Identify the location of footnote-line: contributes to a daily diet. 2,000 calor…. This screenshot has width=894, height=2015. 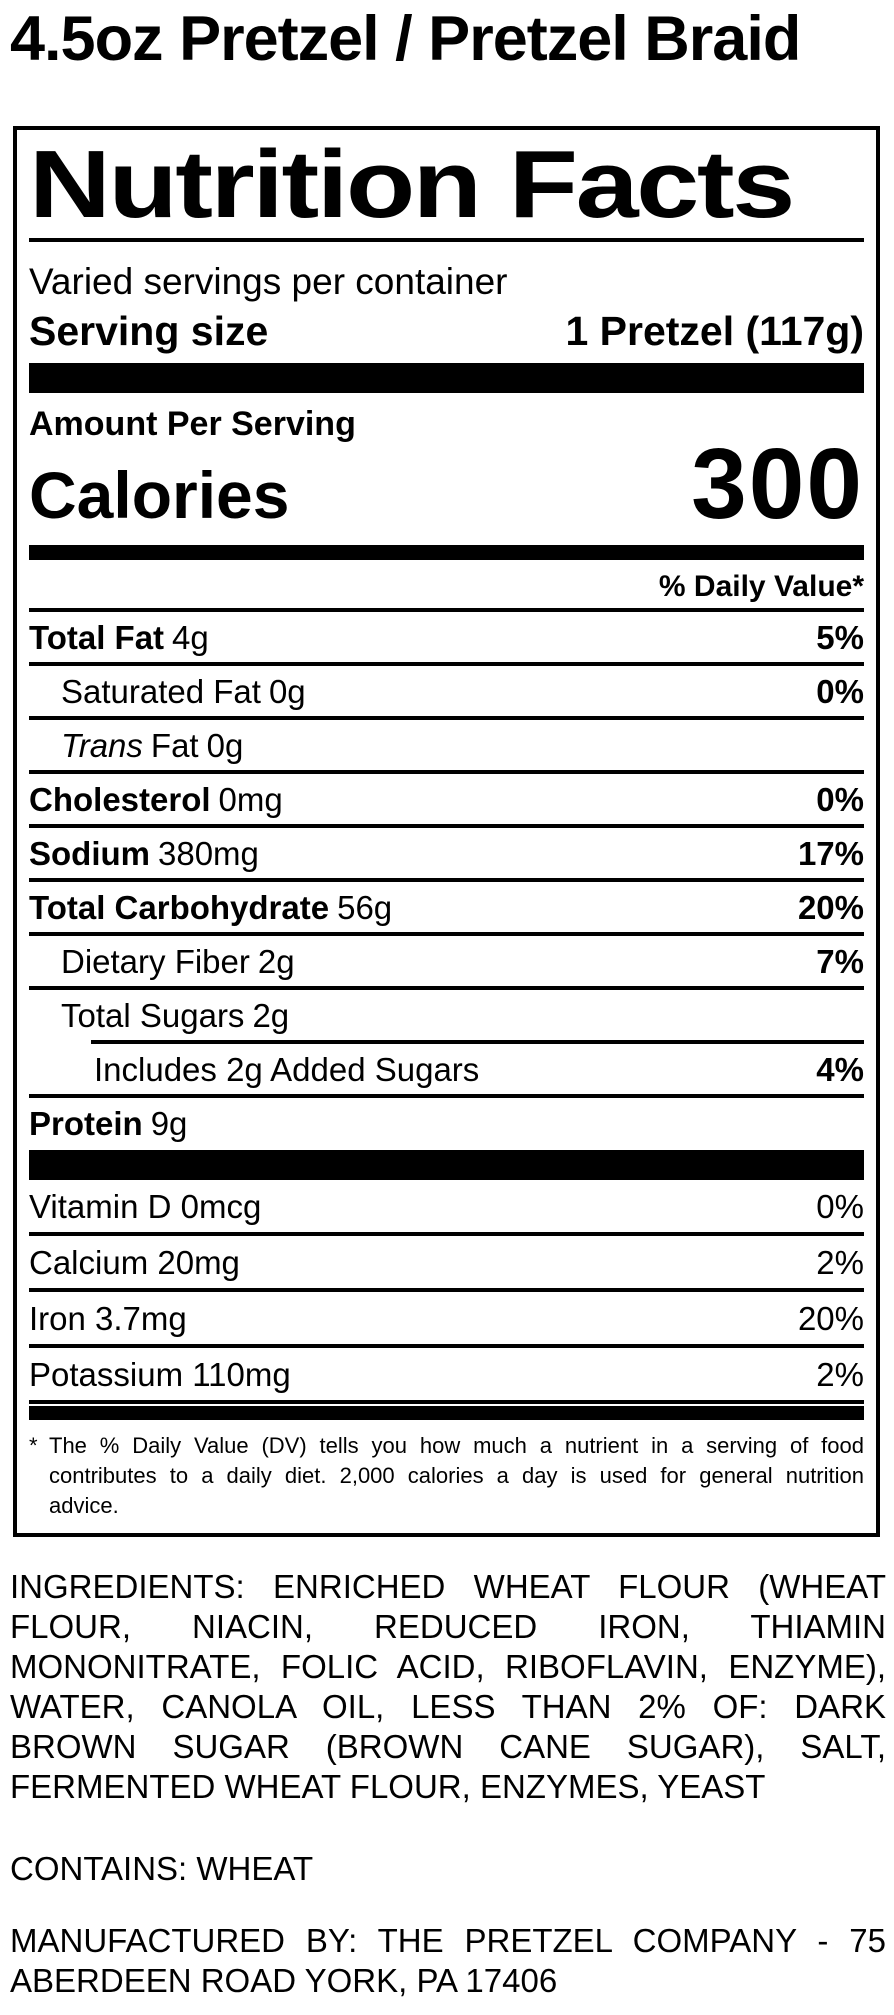
(456, 1475).